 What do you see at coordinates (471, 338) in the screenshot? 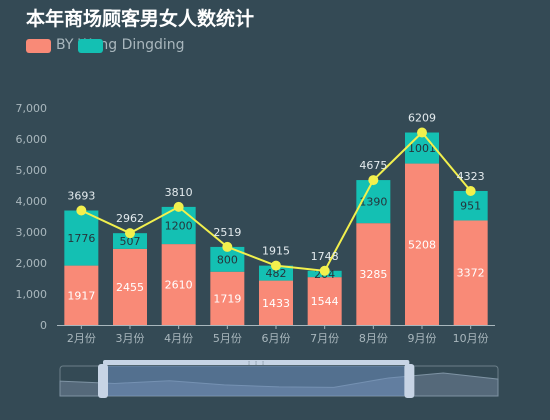
I see `x-tick-label: 10月份` at bounding box center [471, 338].